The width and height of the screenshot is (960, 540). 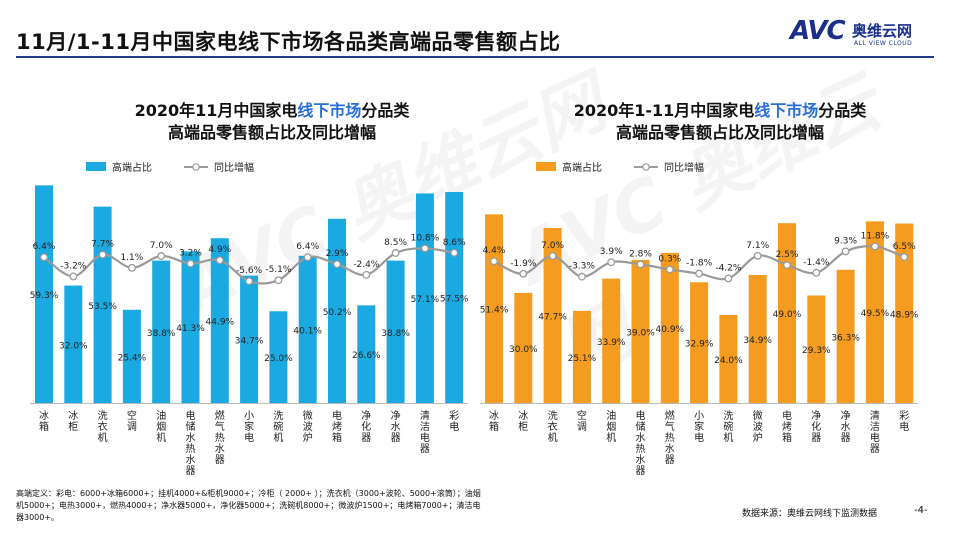 I want to click on line-value-label: 7.0%, so click(x=552, y=246).